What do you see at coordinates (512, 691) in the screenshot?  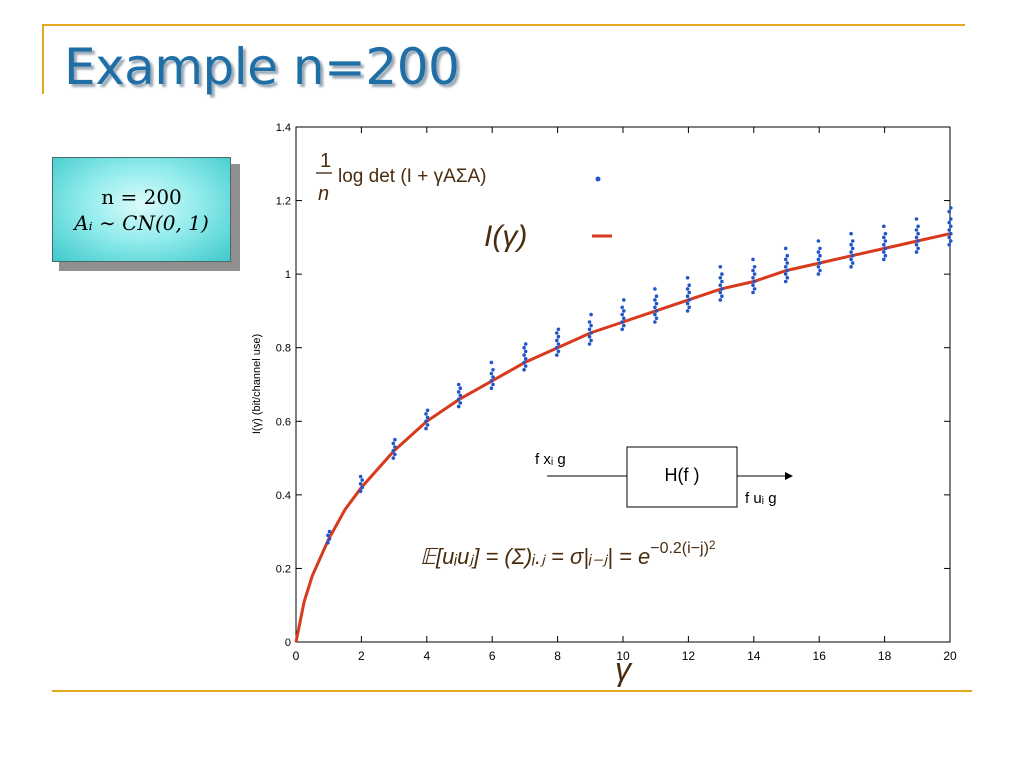 I see `bottom-rule` at bounding box center [512, 691].